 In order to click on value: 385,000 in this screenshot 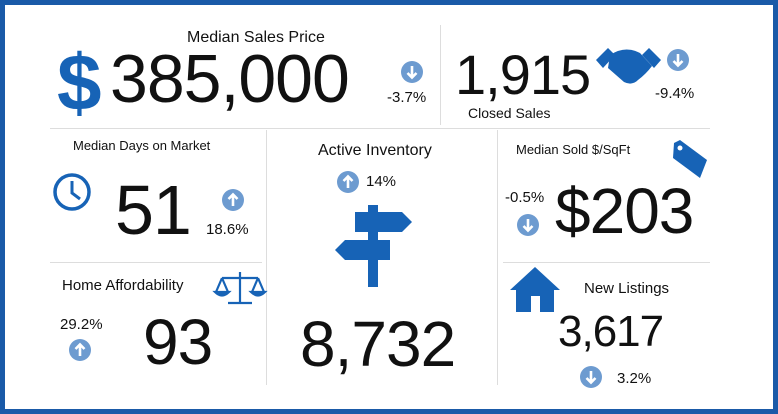, I will do `click(230, 79)`.